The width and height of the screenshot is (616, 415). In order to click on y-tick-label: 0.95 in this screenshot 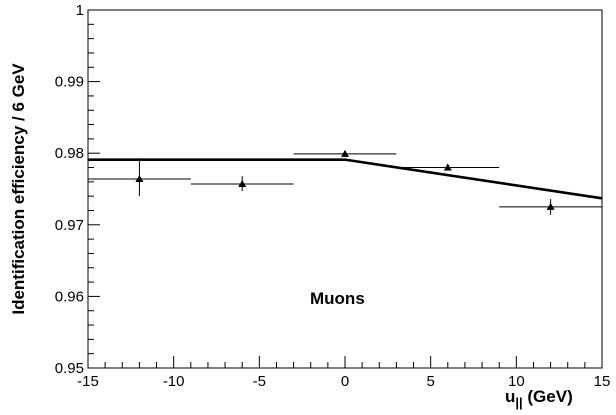, I will do `click(69, 368)`.